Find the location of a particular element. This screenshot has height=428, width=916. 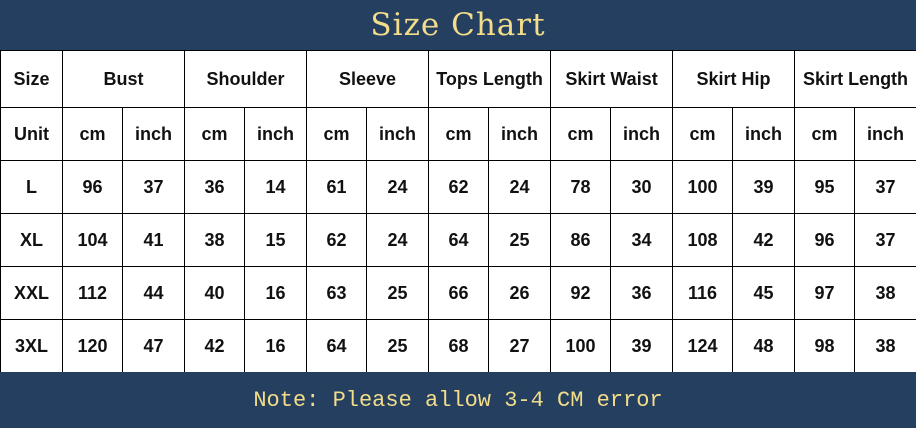

value-cell: 86 is located at coordinates (581, 240).